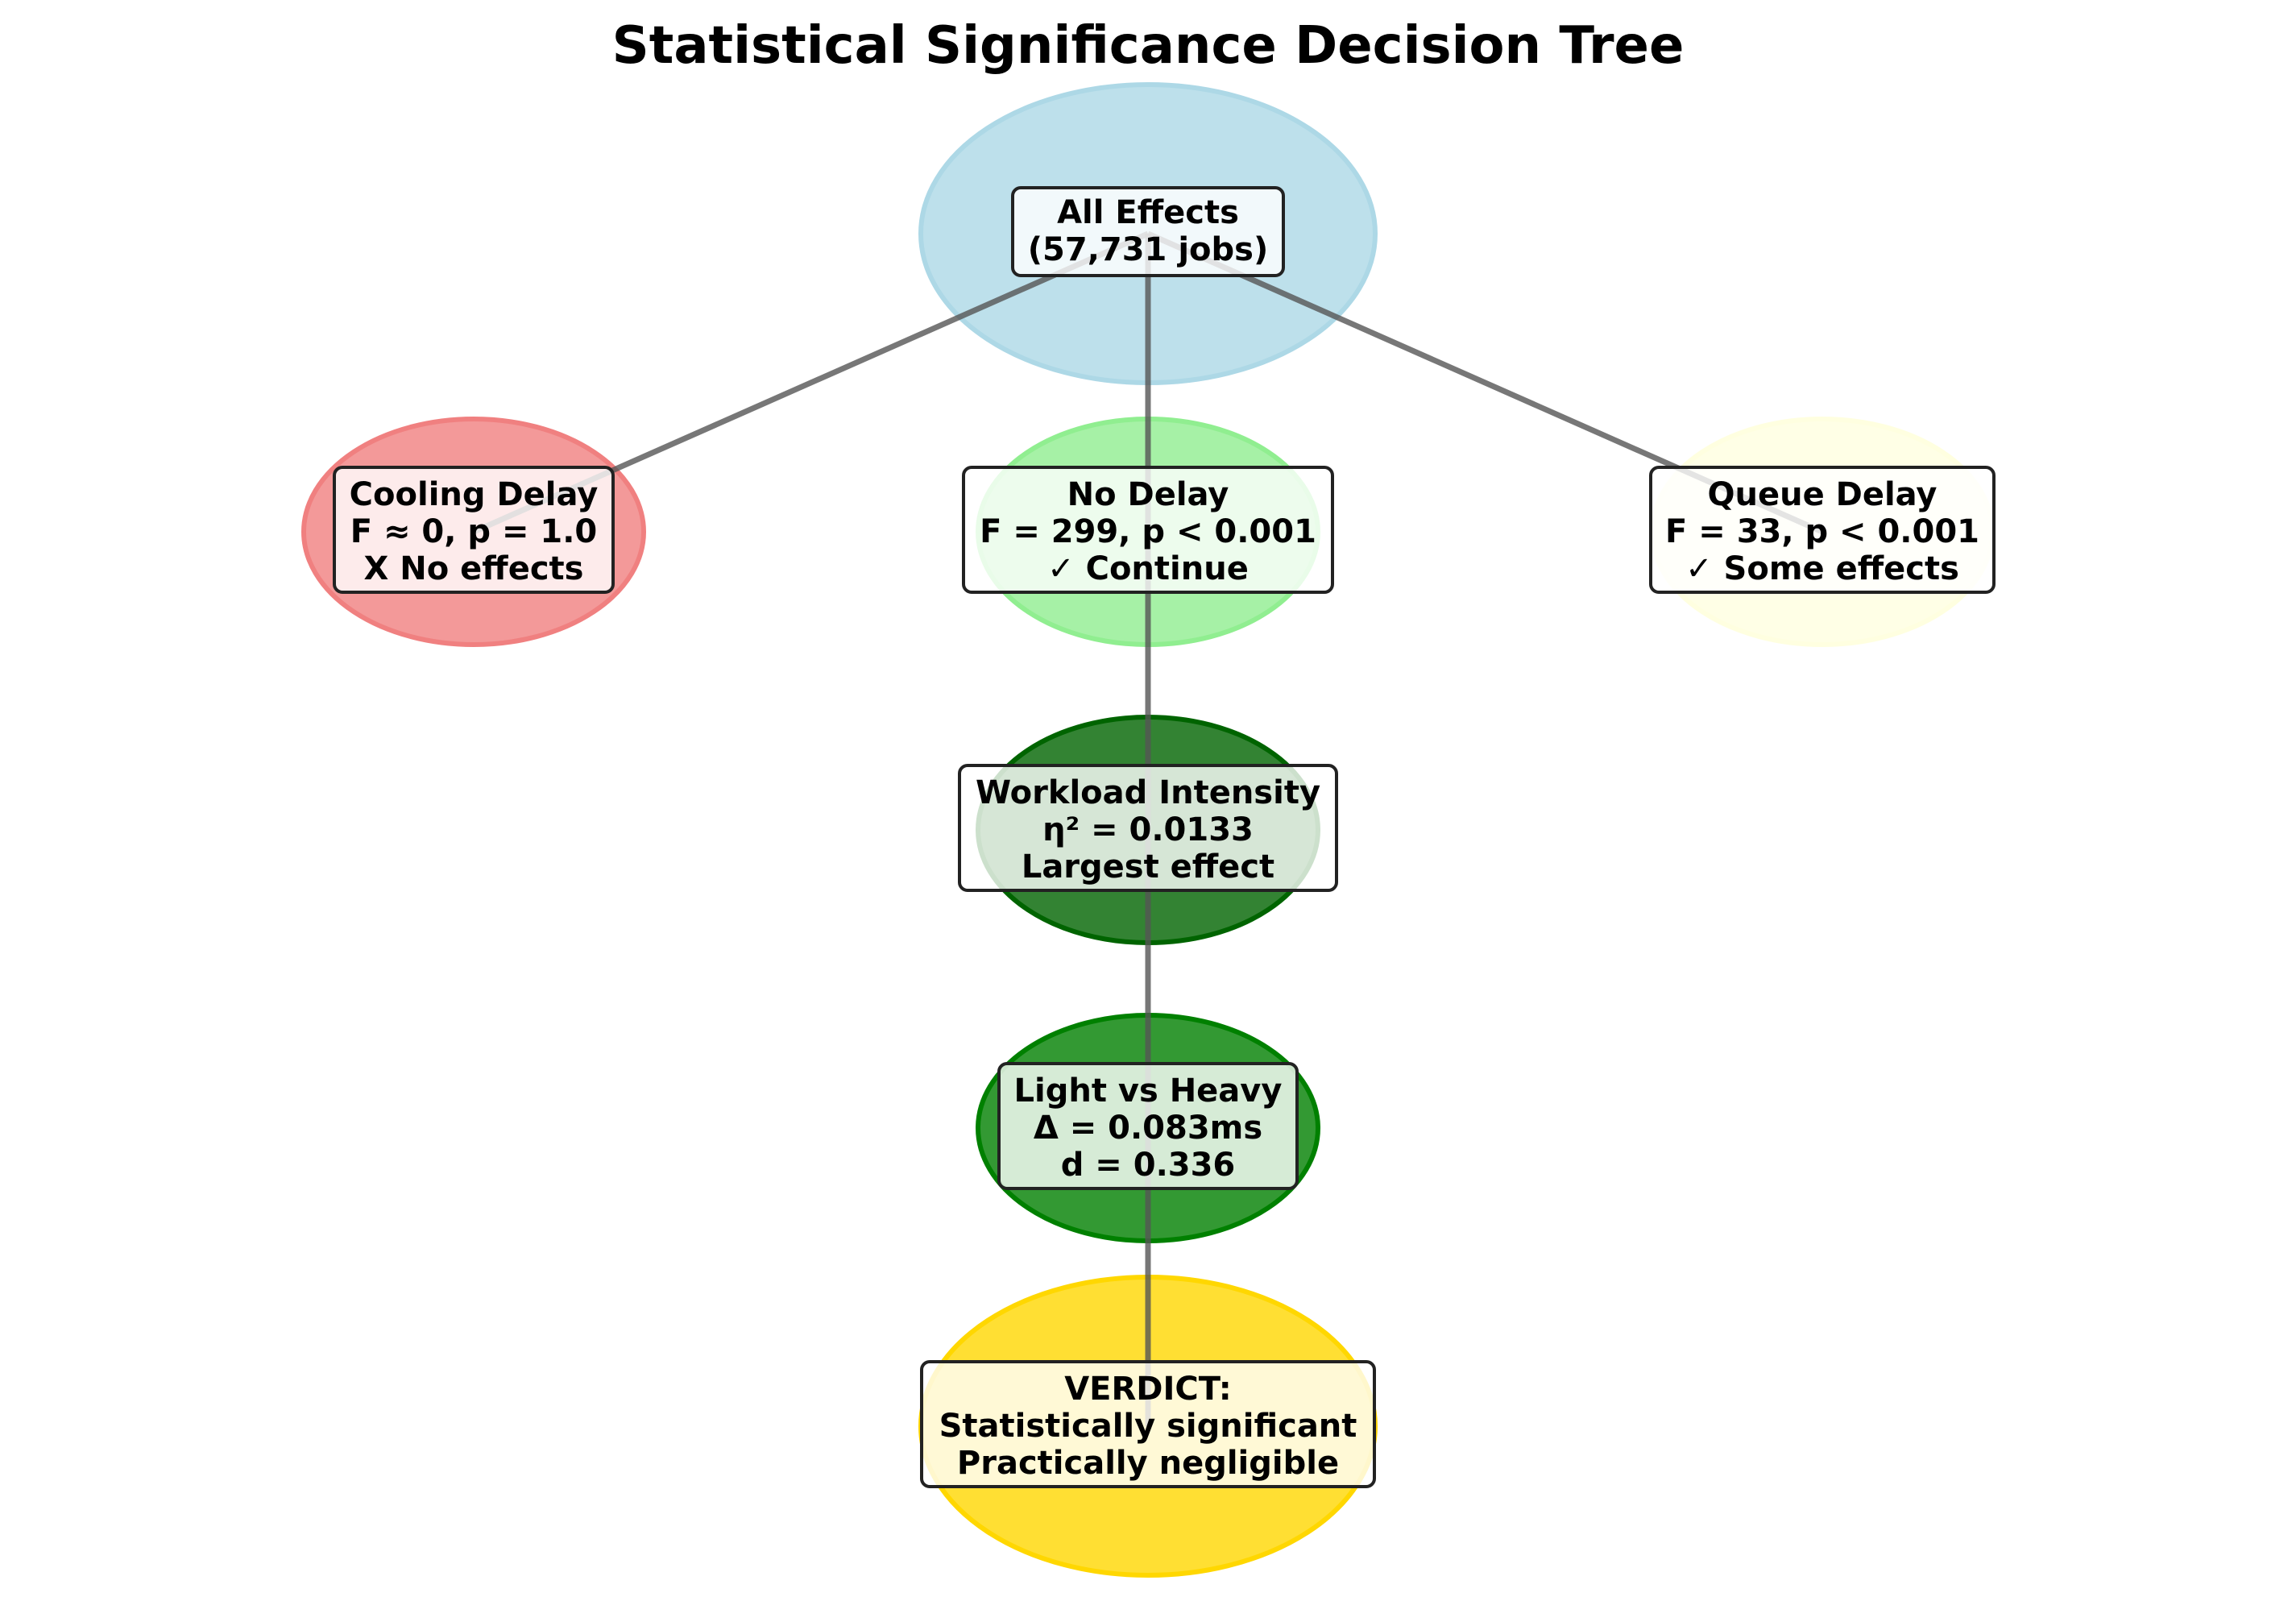 The image size is (2296, 1597). I want to click on verdict-label-line-2: Statistically significant, so click(1148, 1427).